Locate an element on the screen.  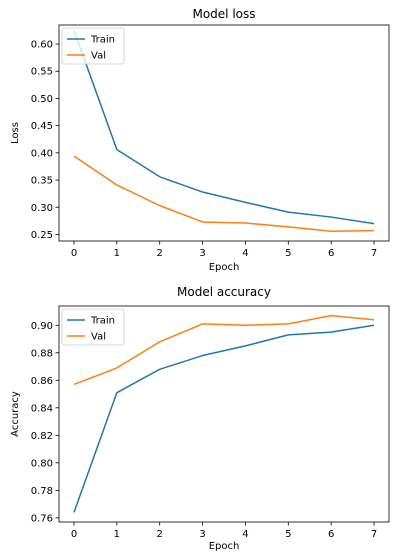
y-tick-label: 0.90 is located at coordinates (42, 326).